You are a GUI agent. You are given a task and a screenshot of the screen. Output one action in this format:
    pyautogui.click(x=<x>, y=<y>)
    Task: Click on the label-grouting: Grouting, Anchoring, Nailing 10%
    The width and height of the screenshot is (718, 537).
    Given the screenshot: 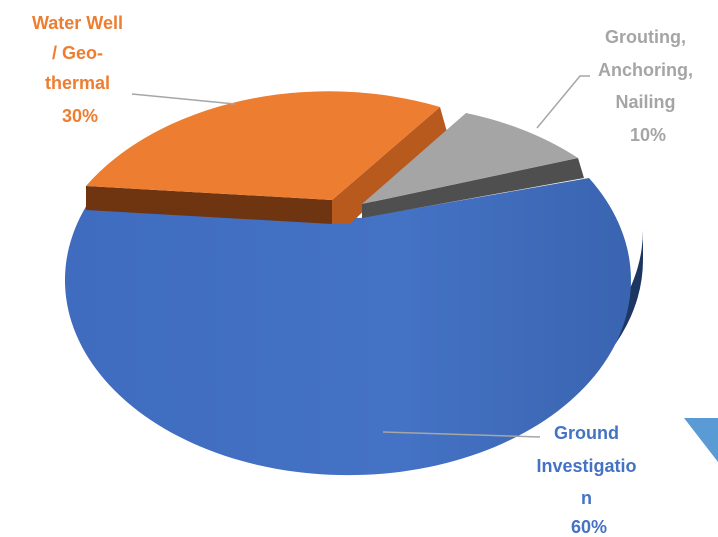 What is the action you would take?
    pyautogui.click(x=648, y=86)
    